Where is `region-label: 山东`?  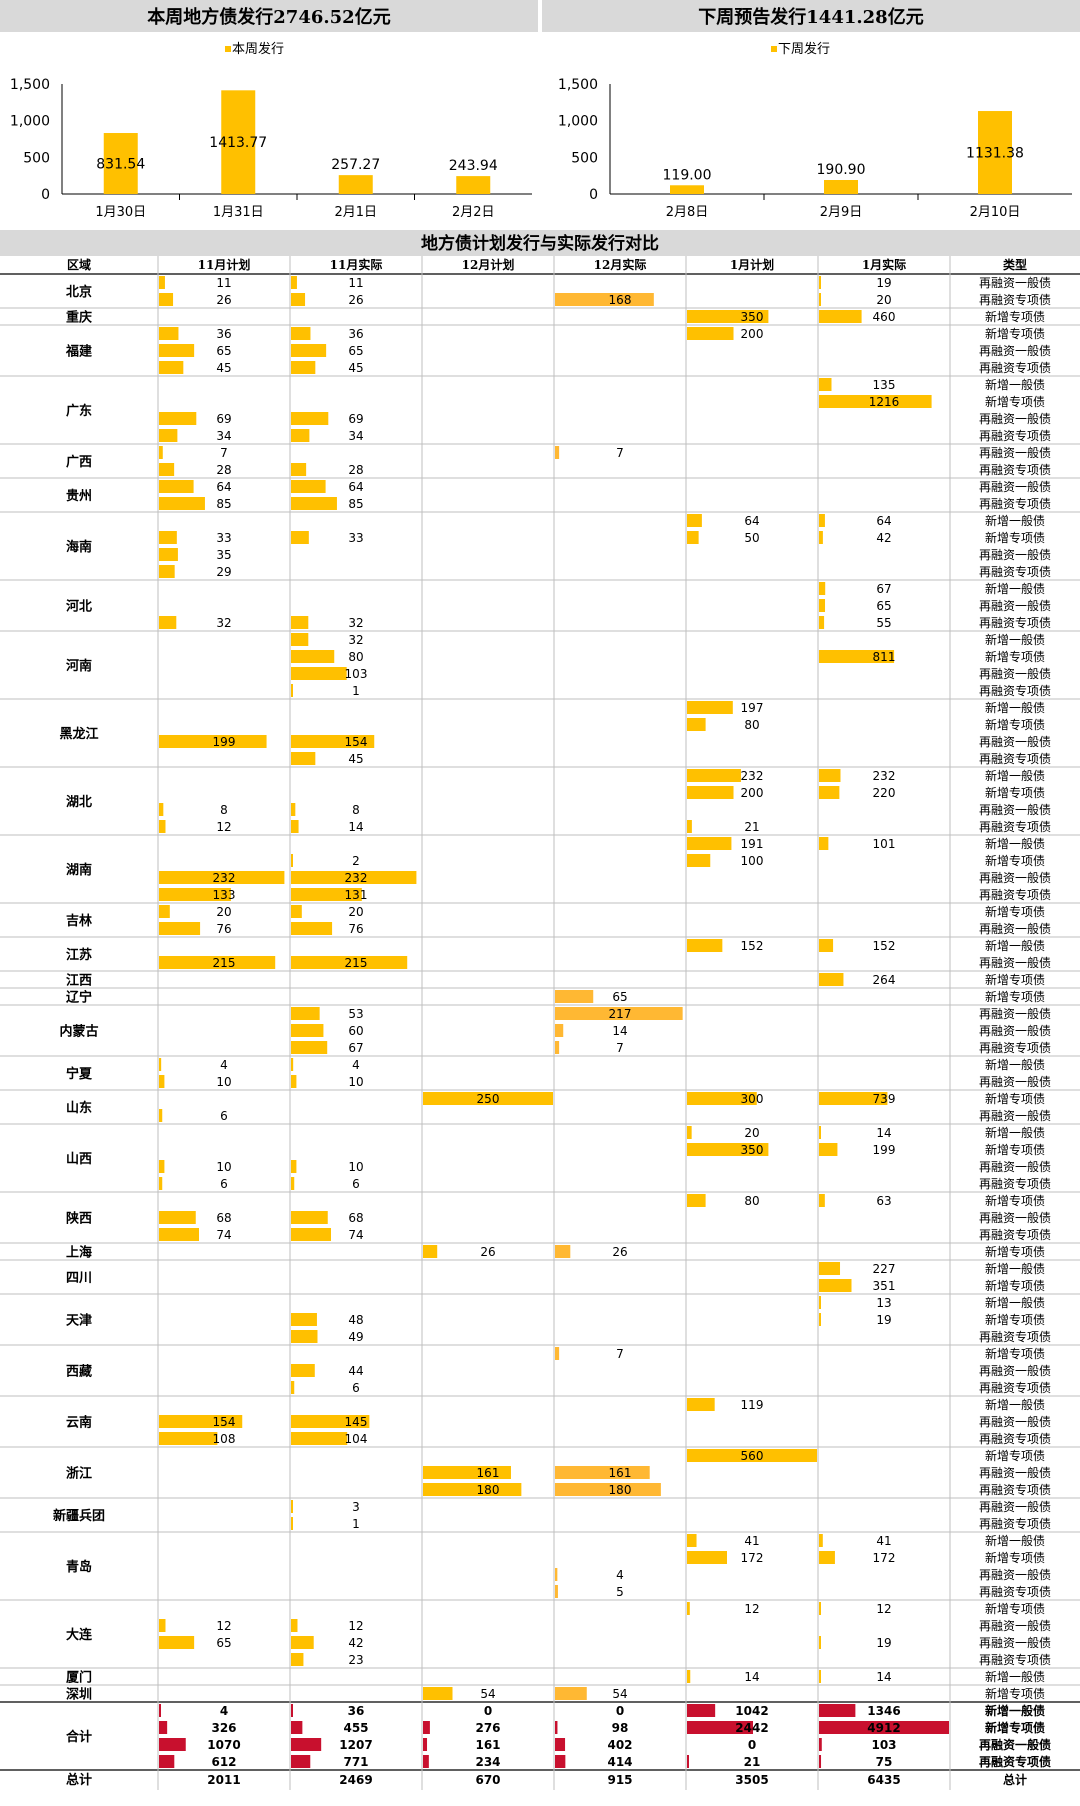
region-label: 山东 is located at coordinates (79, 1108).